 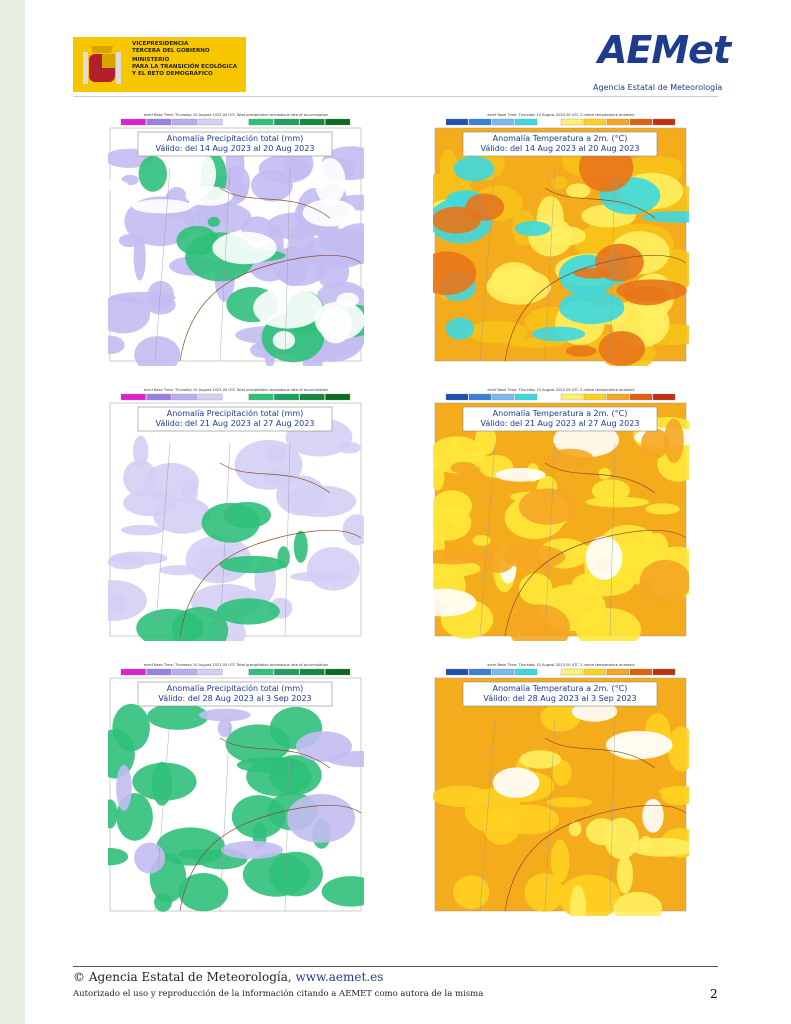 What do you see at coordinates (560, 148) in the screenshot?
I see `map-valid: Válido: del 14 Aug 2023 al 20 Aug 2023` at bounding box center [560, 148].